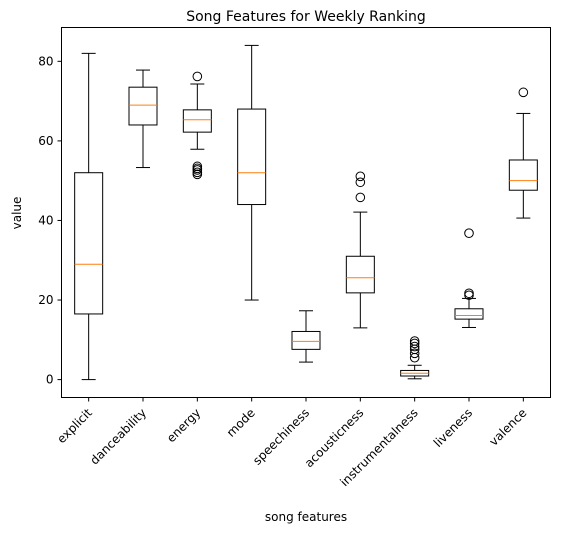 The image size is (563, 533). I want to click on y-tick-label: 80, so click(45, 61).